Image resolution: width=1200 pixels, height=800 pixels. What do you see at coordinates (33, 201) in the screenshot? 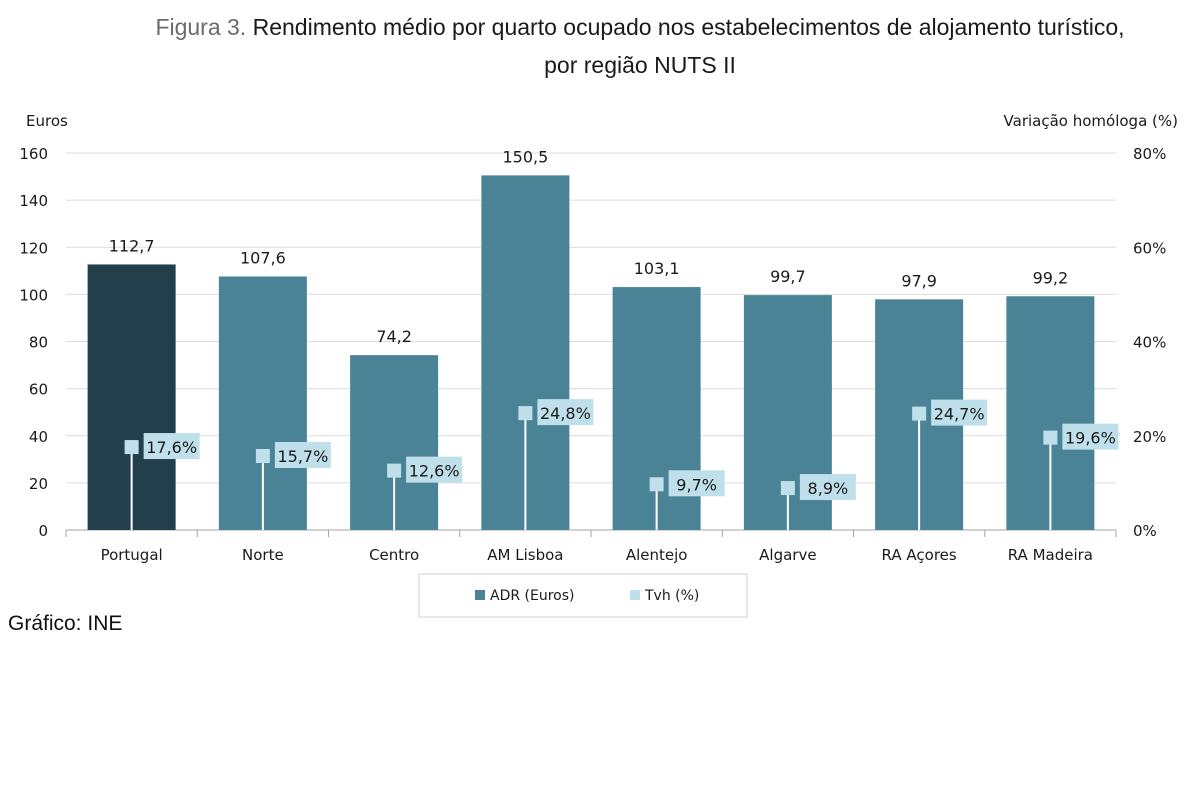
I see `y-tick-label: 140` at bounding box center [33, 201].